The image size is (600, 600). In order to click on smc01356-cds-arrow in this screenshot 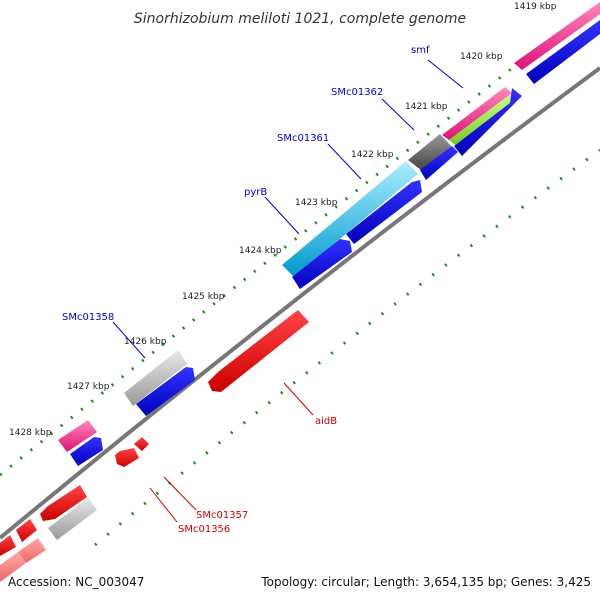, I will do `click(63, 503)`.